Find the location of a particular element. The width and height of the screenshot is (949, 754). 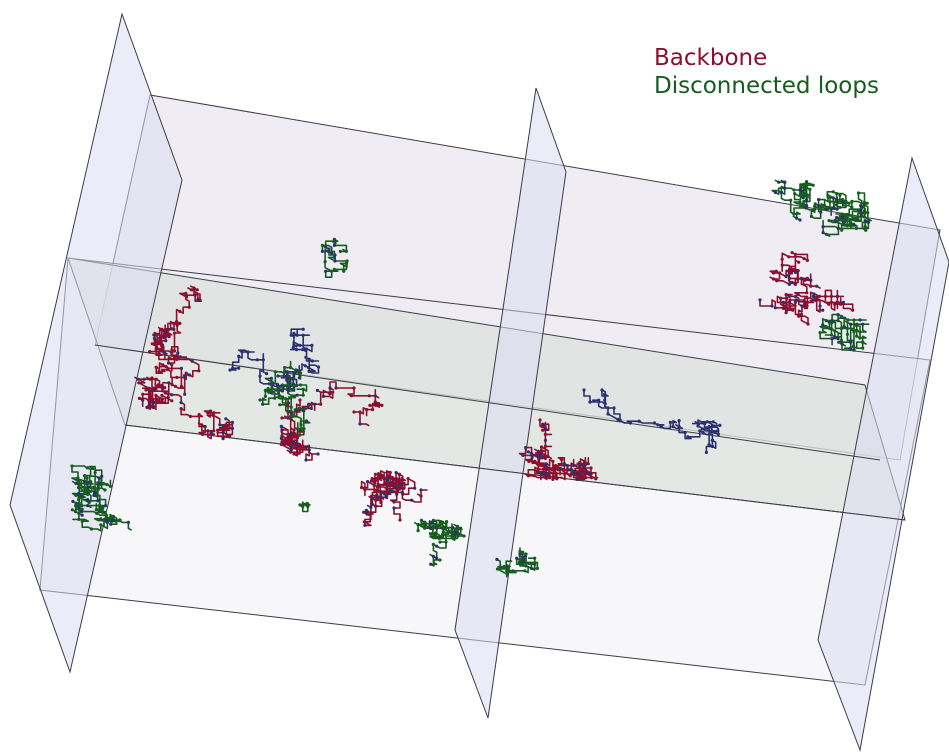

slab-edge-back is located at coordinates (487, 402).